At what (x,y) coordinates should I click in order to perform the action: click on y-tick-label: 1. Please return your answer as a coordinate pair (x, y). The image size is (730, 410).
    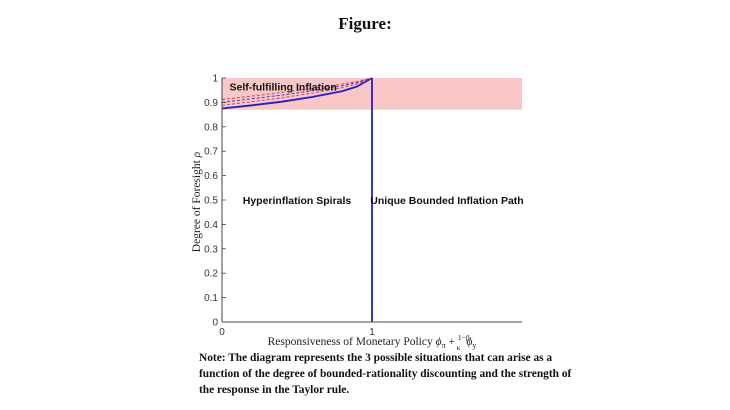
    Looking at the image, I should click on (215, 79).